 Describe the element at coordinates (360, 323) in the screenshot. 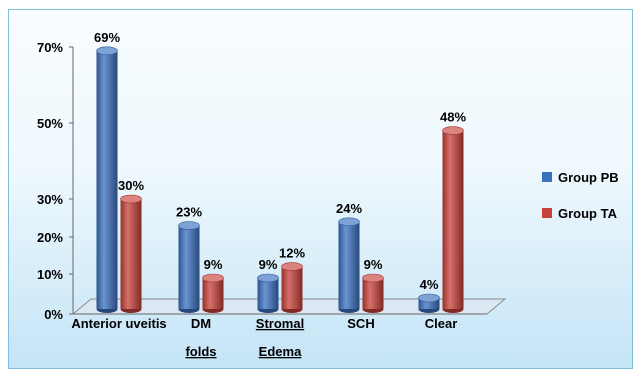

I see `category-label: SCH` at that location.